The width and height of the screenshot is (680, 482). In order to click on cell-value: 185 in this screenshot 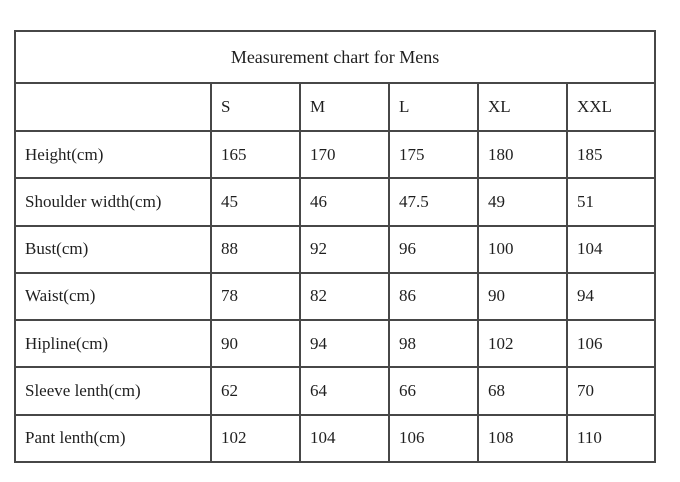, I will do `click(611, 154)`.